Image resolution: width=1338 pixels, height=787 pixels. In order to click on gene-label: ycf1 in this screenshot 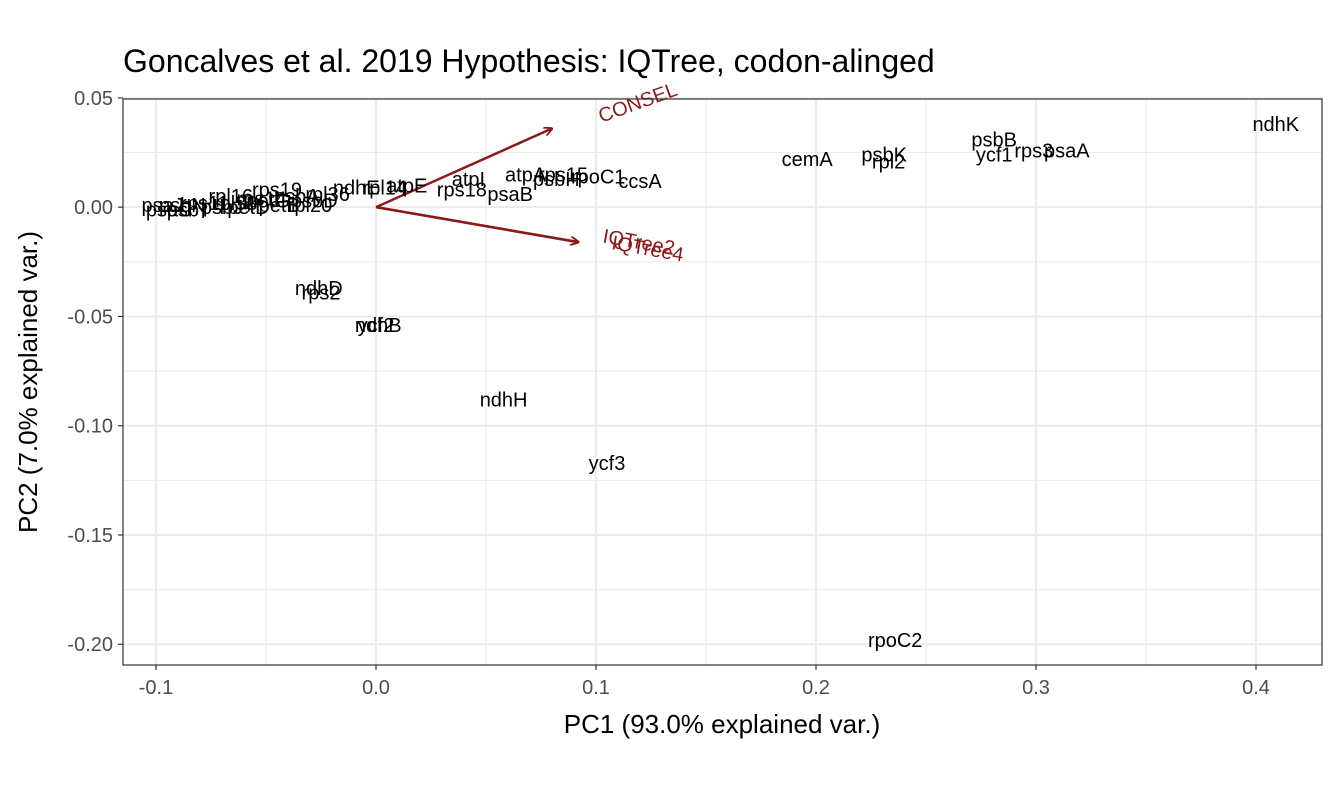, I will do `click(994, 156)`.